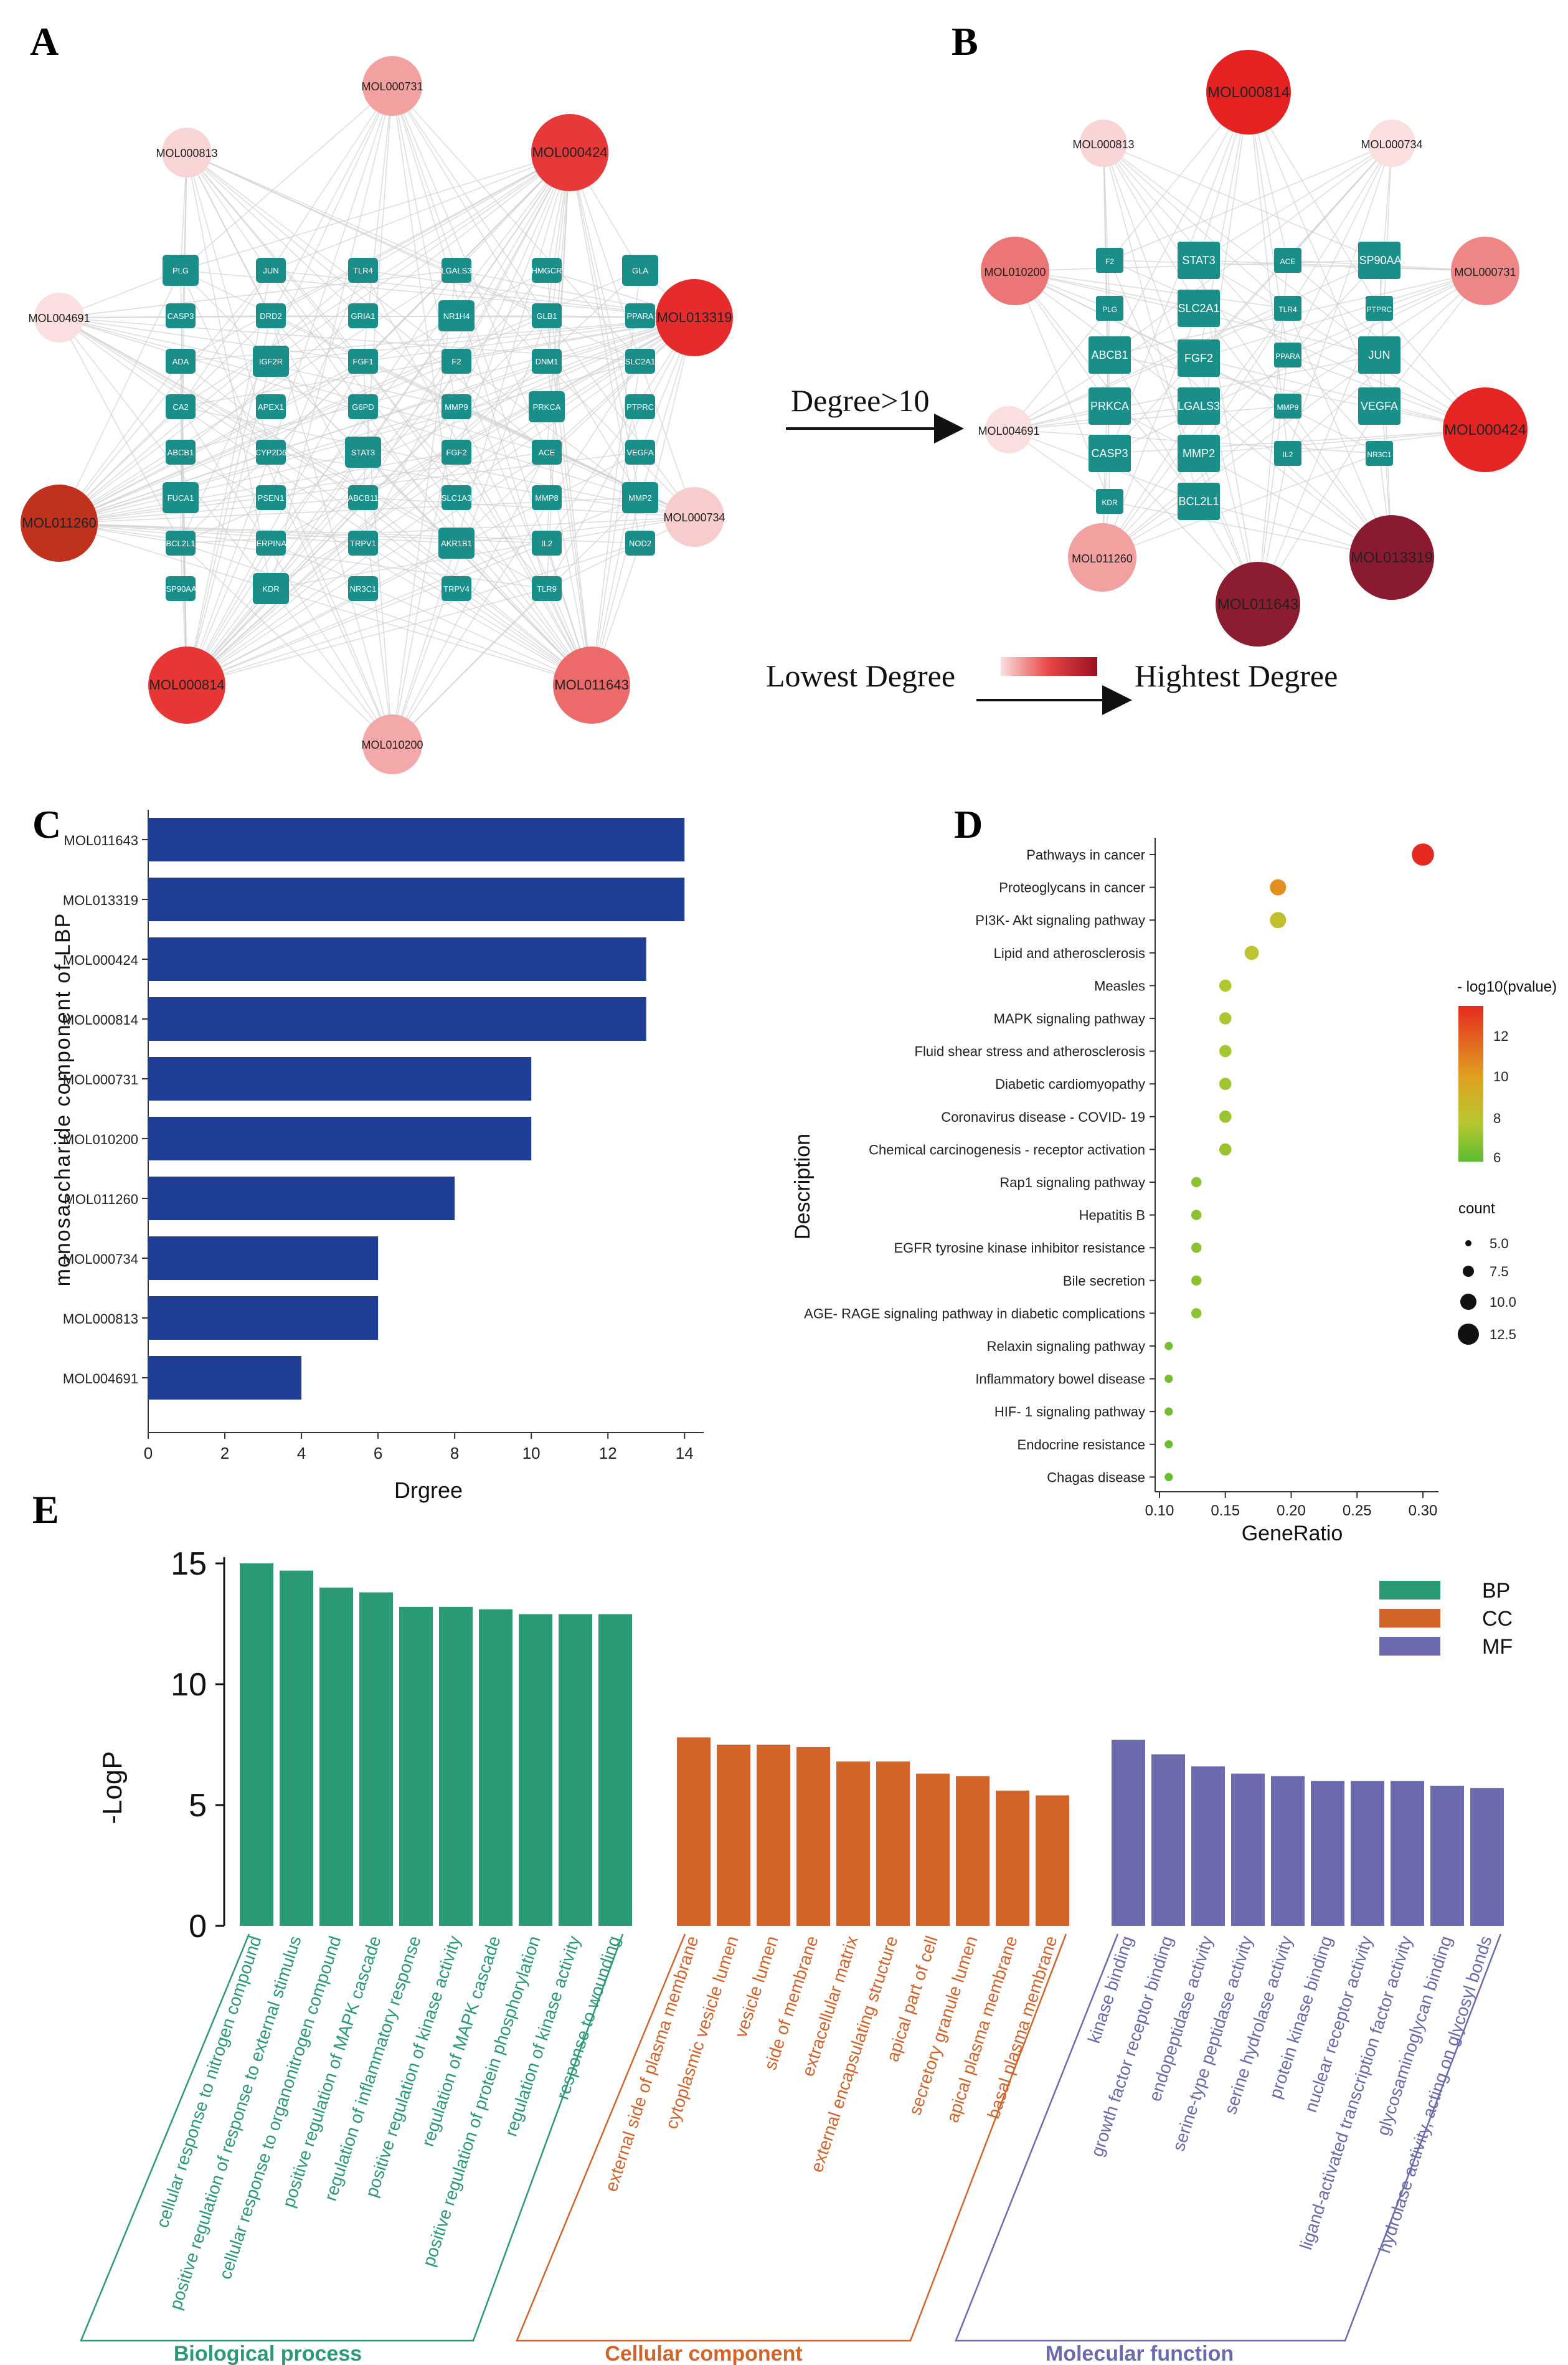 This screenshot has height=2365, width=1568. Describe the element at coordinates (456, 270) in the screenshot. I see `network-a-target-label: LGALS3` at that location.